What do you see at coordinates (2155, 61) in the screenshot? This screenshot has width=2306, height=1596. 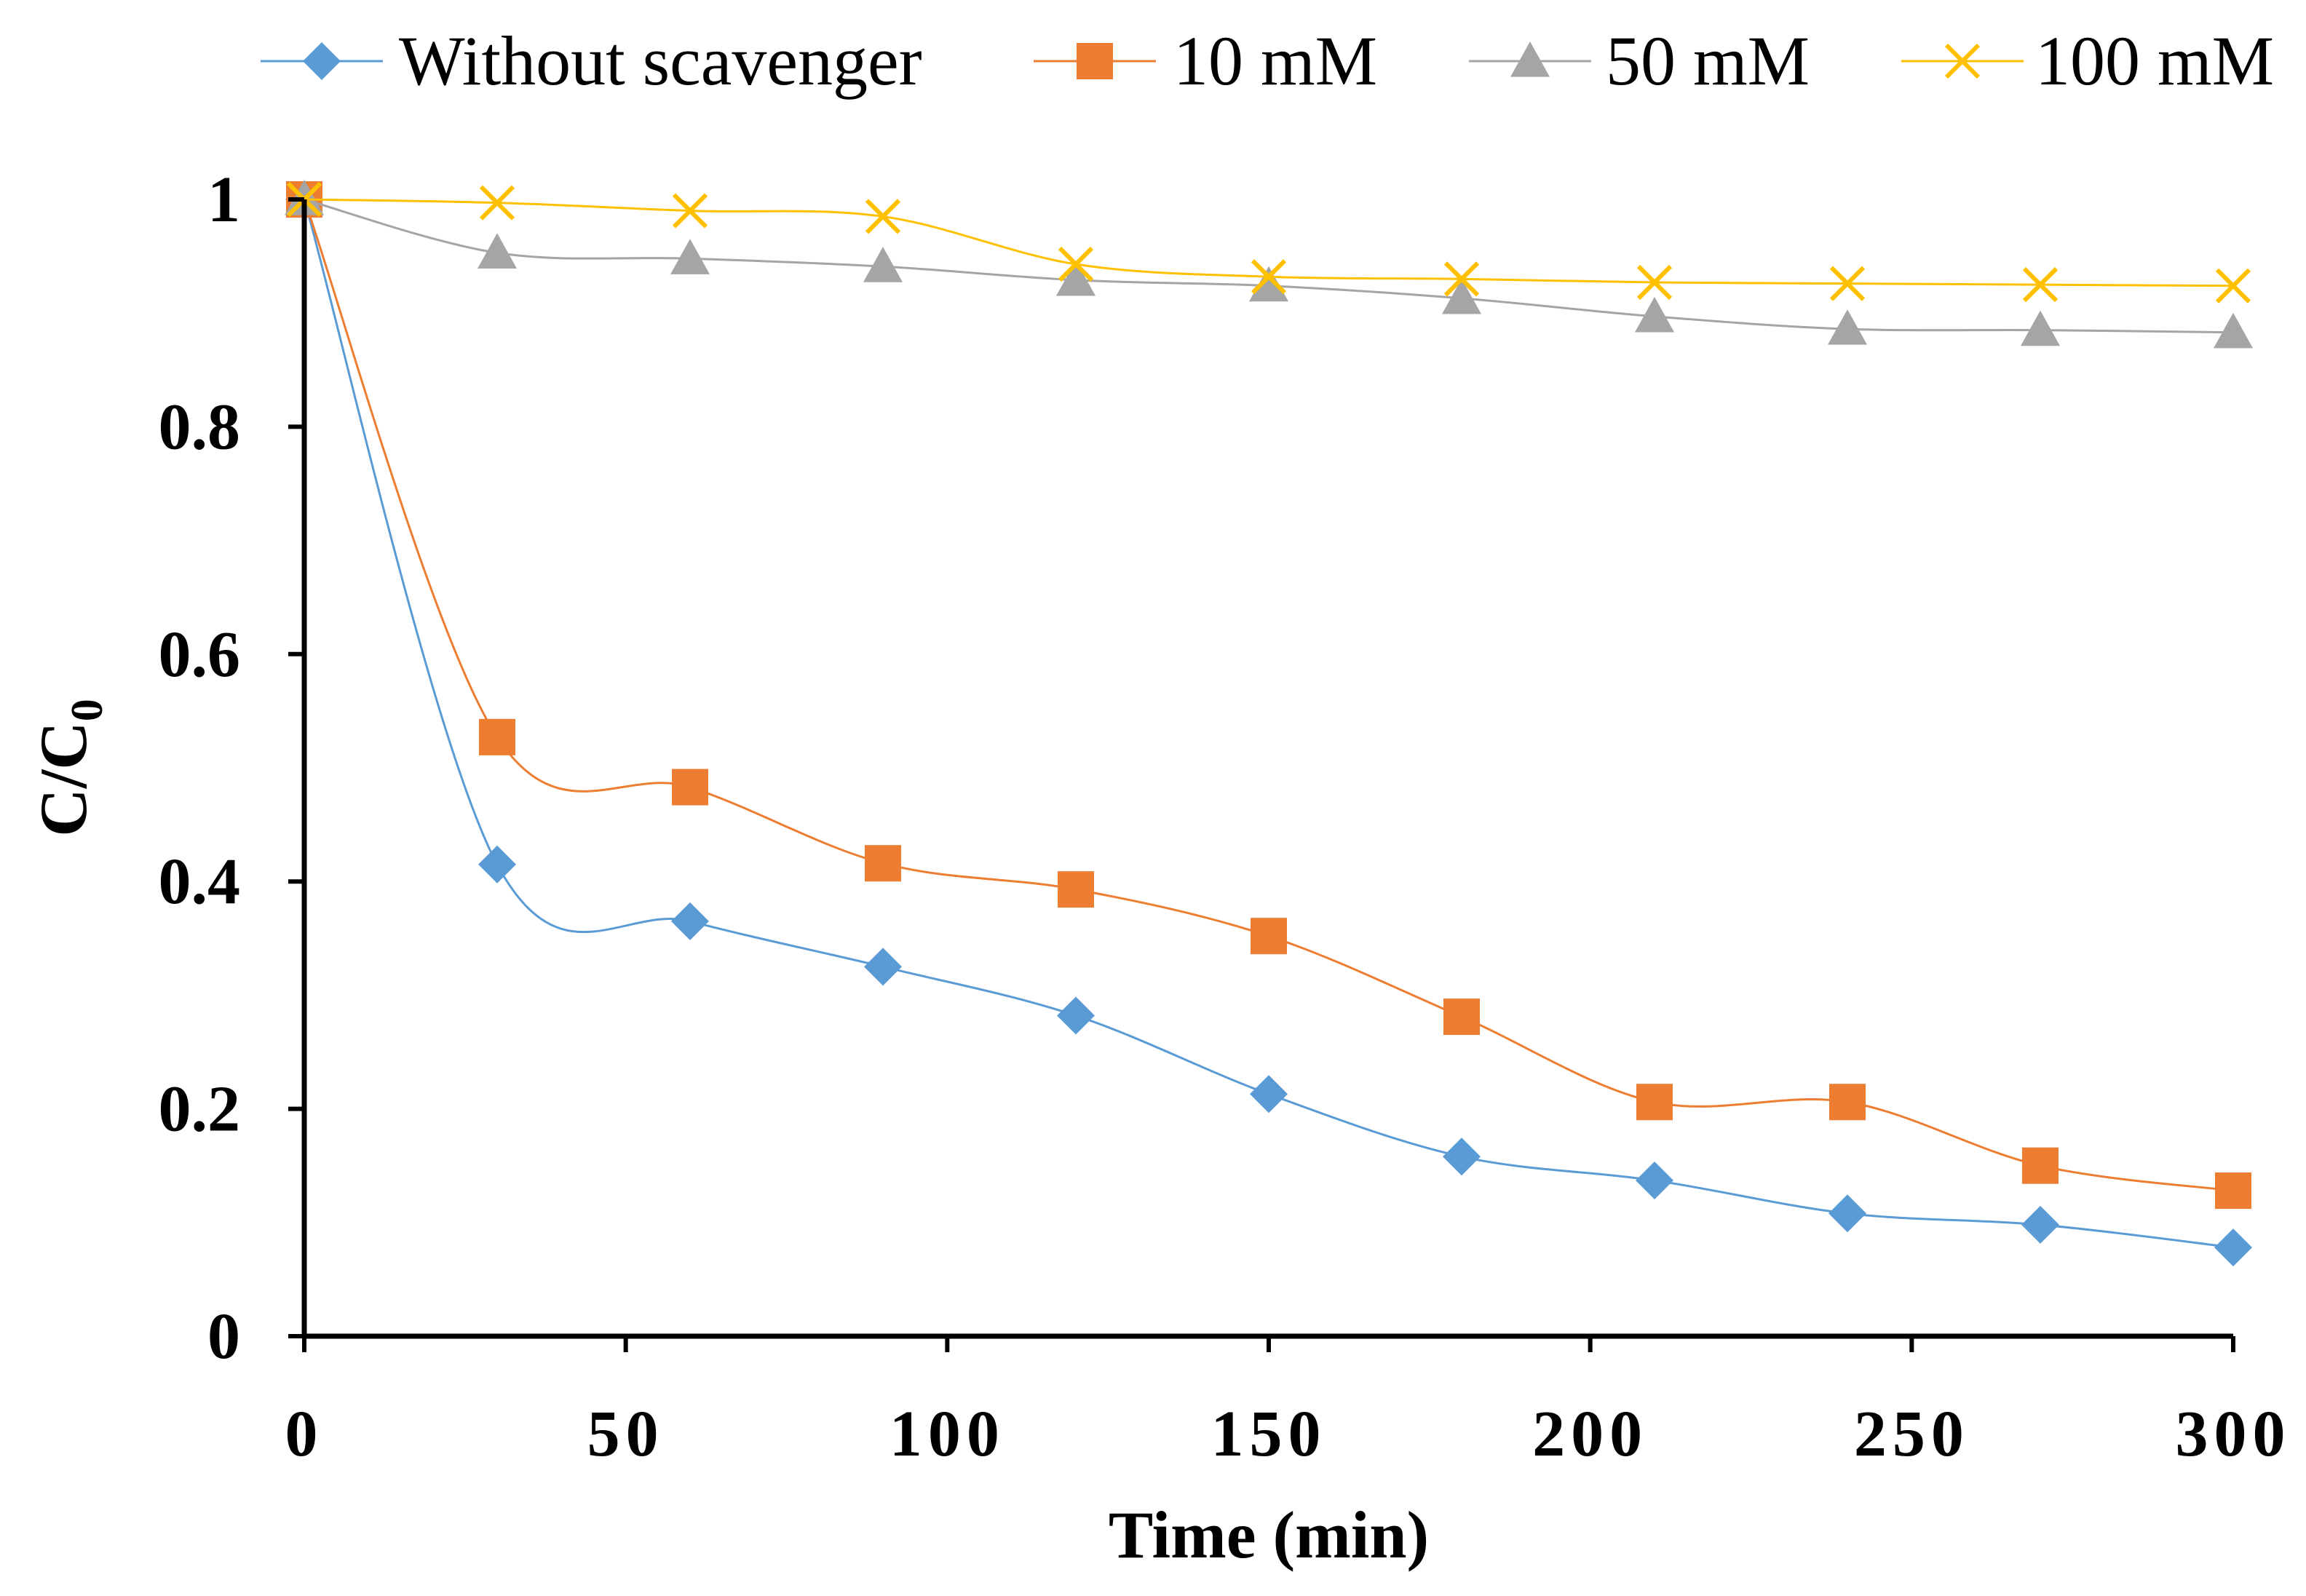 I see `legend-item-100-mm-label: 100 mM` at bounding box center [2155, 61].